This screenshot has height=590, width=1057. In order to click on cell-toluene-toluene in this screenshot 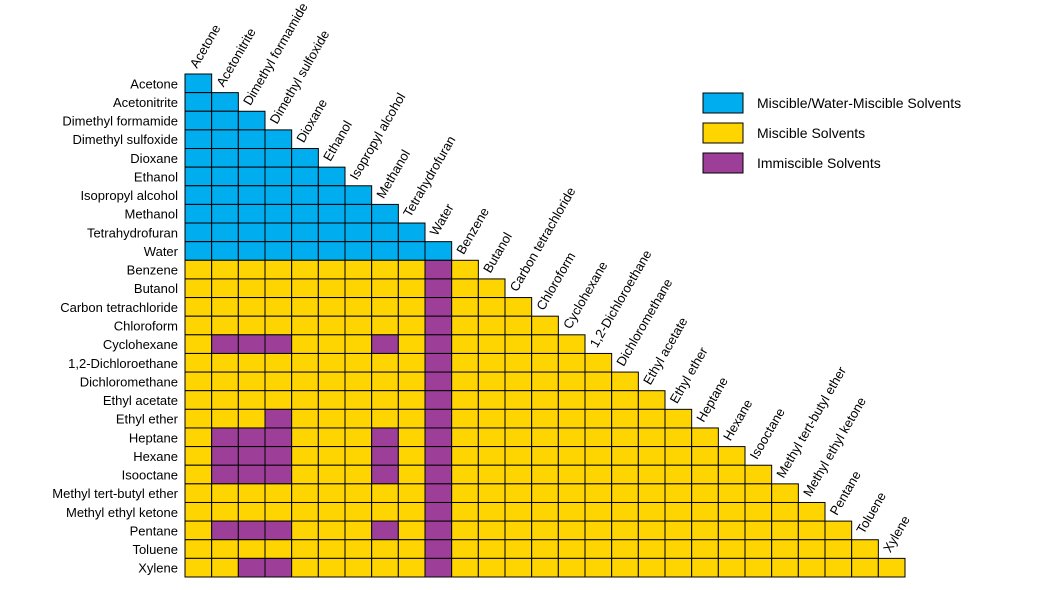, I will do `click(865, 549)`.